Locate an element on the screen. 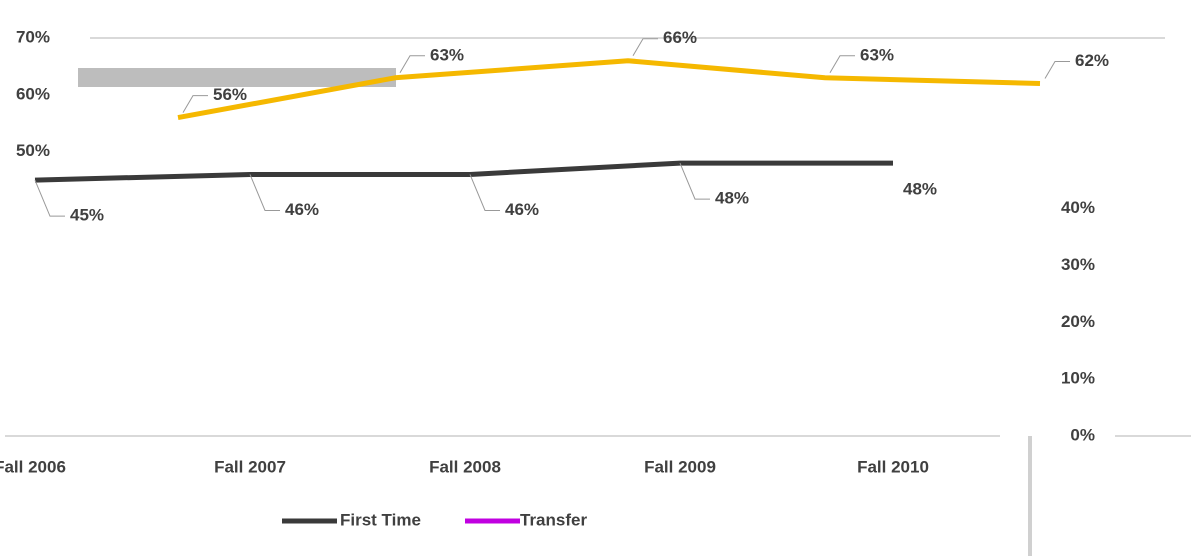 Image resolution: width=1191 pixels, height=556 pixels. x-tick-label: Fall 2008 is located at coordinates (465, 466).